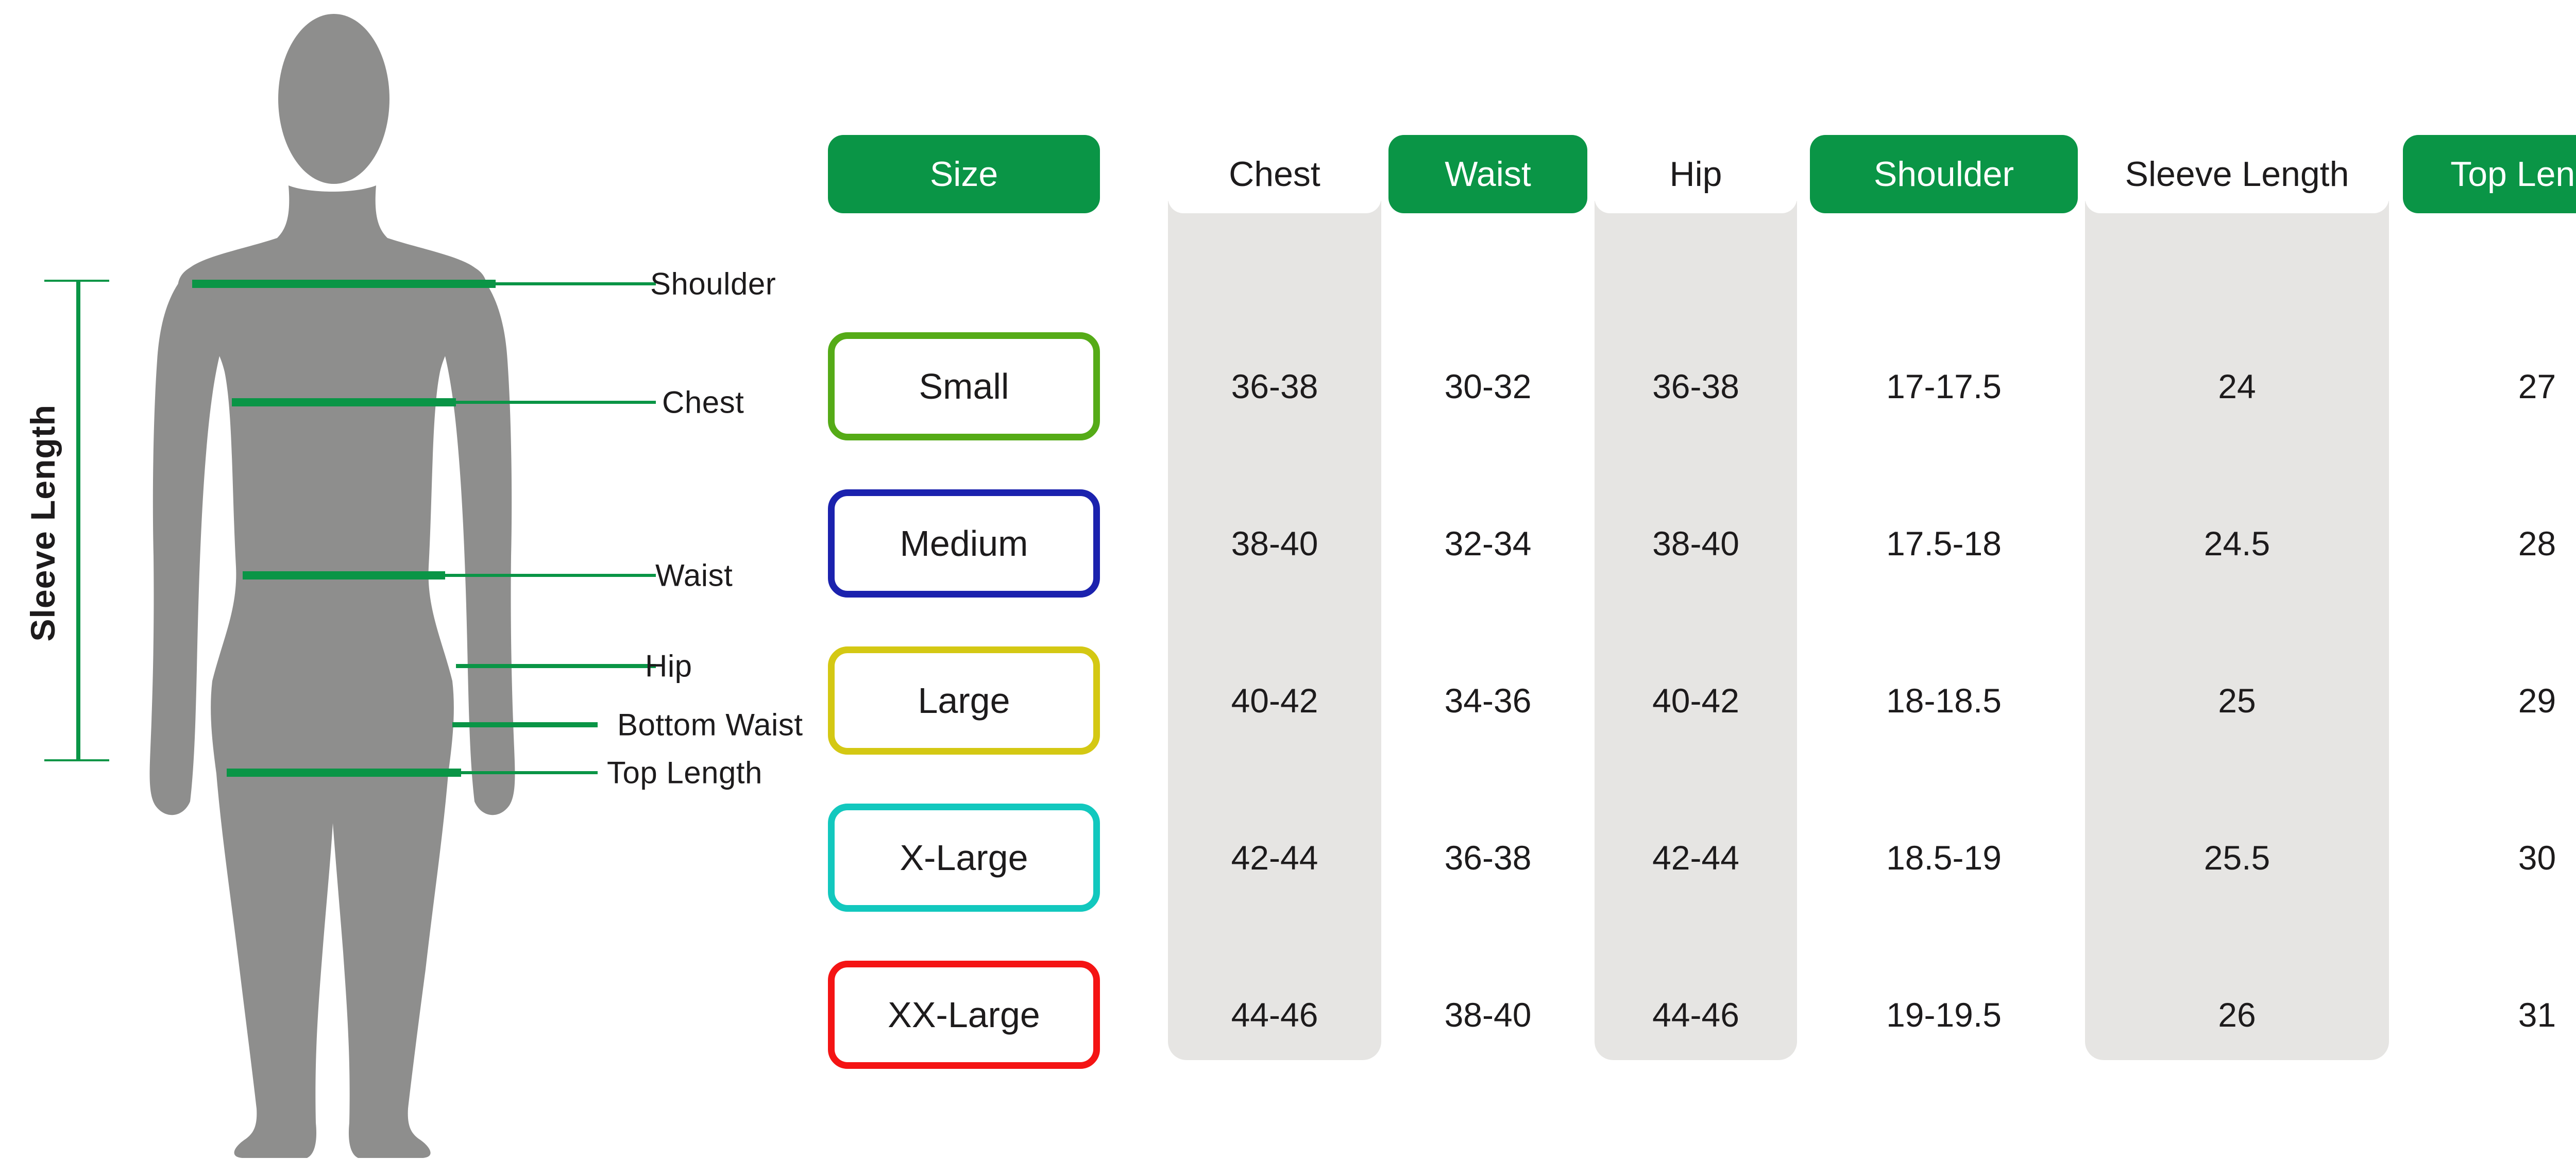 This screenshot has width=2576, height=1159. Describe the element at coordinates (1274, 700) in the screenshot. I see `table-cell-large-chest: 40-42` at that location.